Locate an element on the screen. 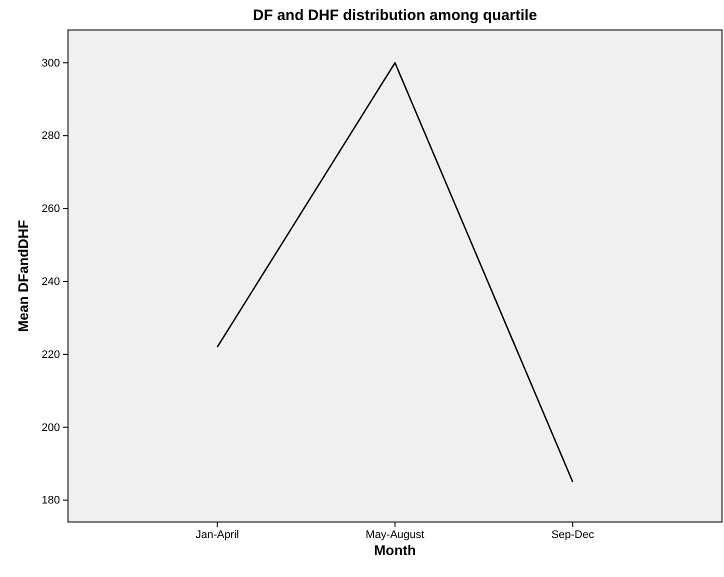 The height and width of the screenshot is (577, 724). y-tick-label: 300 is located at coordinates (51, 63).